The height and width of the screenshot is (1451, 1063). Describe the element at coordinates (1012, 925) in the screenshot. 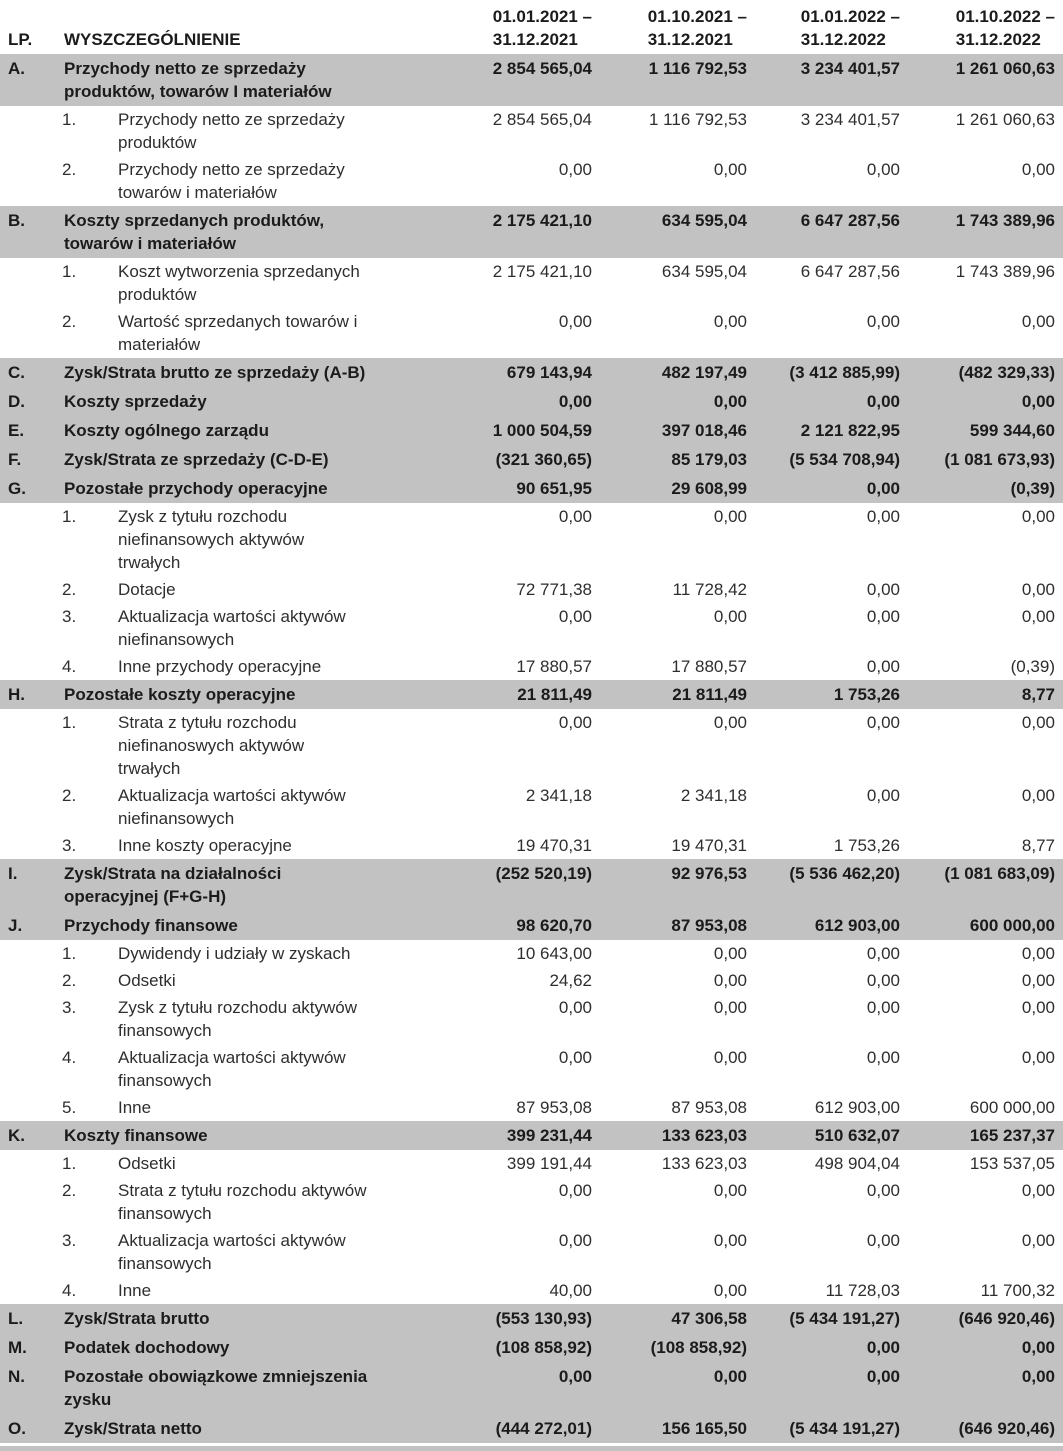

I see `row-value: 600 000,00` at that location.